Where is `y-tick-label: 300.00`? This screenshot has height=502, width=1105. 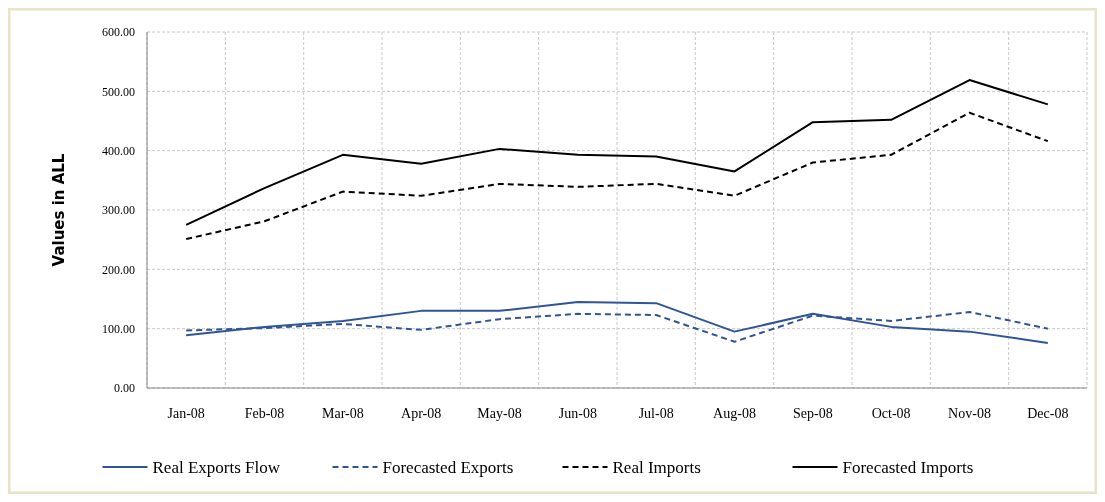 y-tick-label: 300.00 is located at coordinates (118, 210).